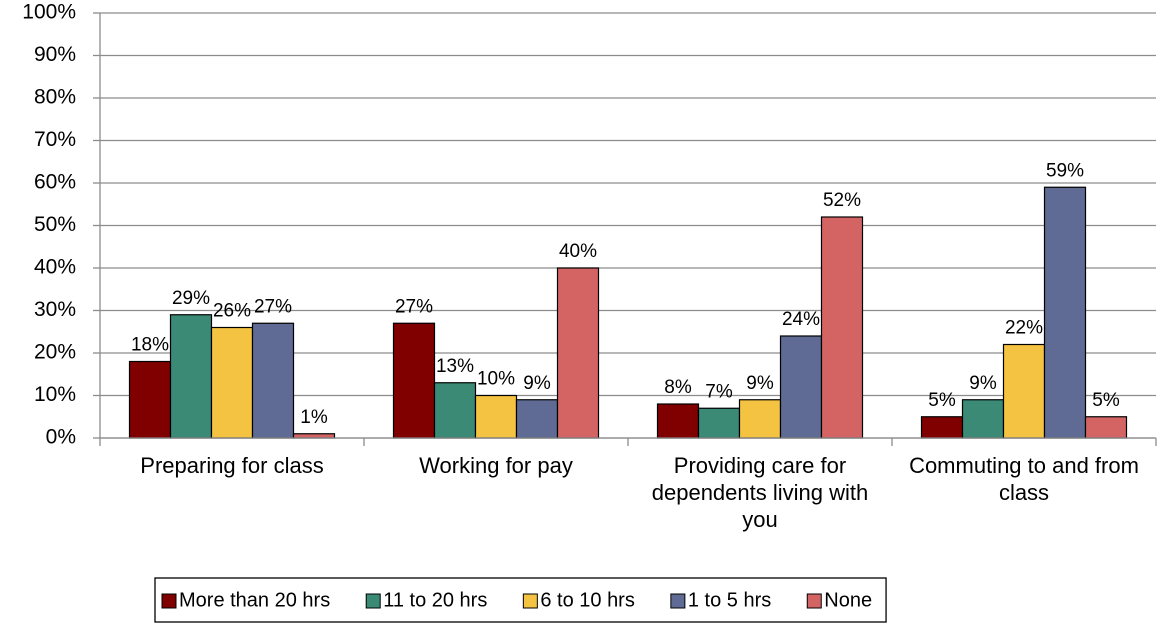 The height and width of the screenshot is (623, 1167). Describe the element at coordinates (435, 600) in the screenshot. I see `legend-label: 11 to 20 hrs` at that location.